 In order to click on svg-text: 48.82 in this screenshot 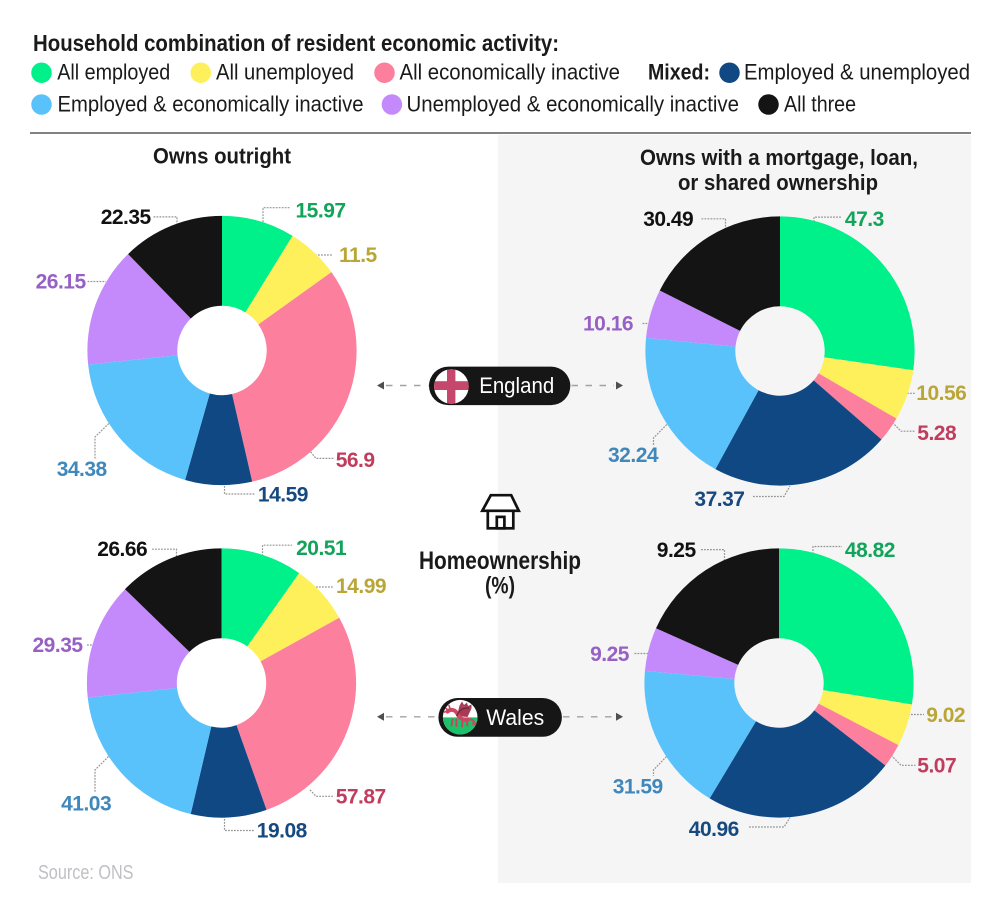, I will do `click(870, 550)`.